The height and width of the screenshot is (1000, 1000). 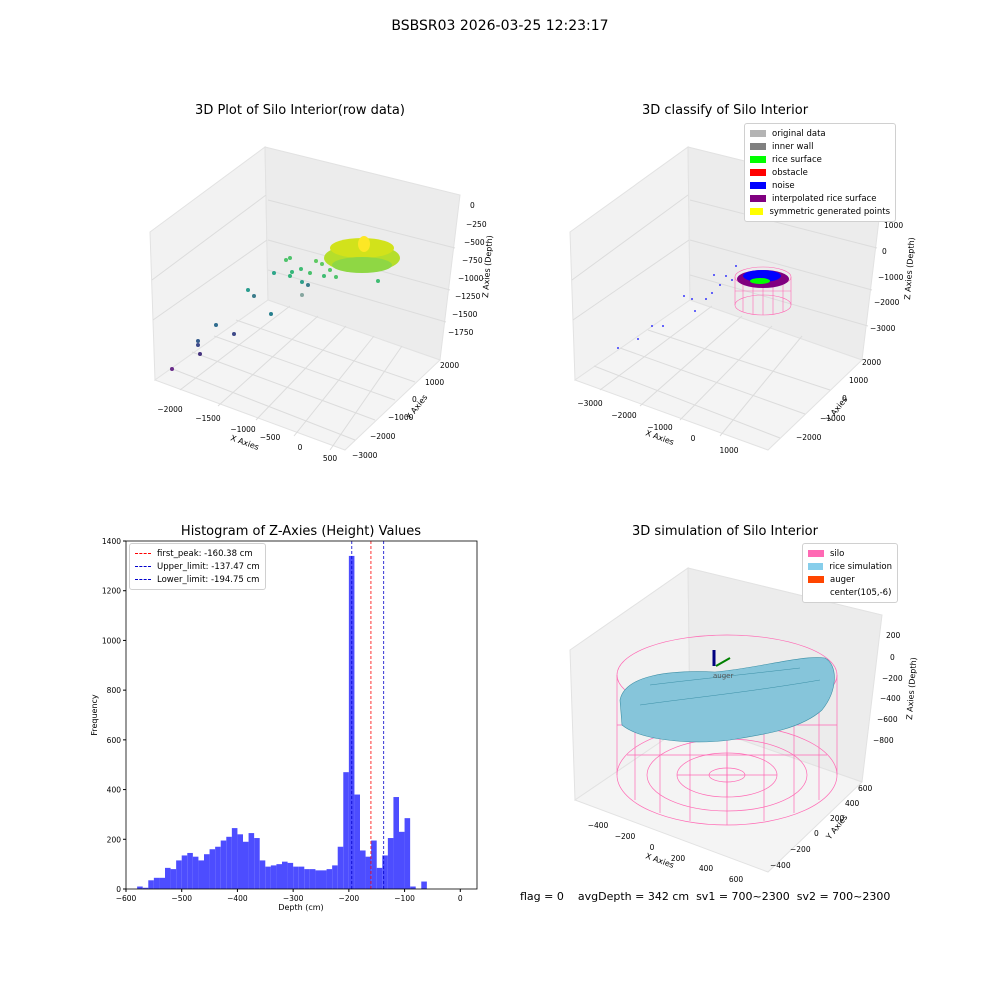 I want to click on panel1-ytick: −3000, so click(x=365, y=455).